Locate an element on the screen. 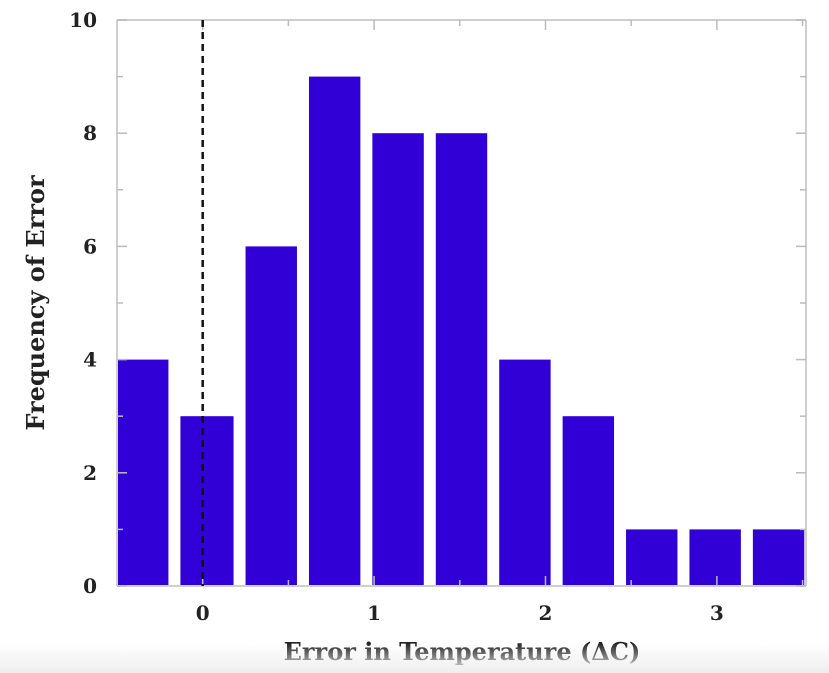 The height and width of the screenshot is (673, 829). x-tick-label: 3 is located at coordinates (717, 613).